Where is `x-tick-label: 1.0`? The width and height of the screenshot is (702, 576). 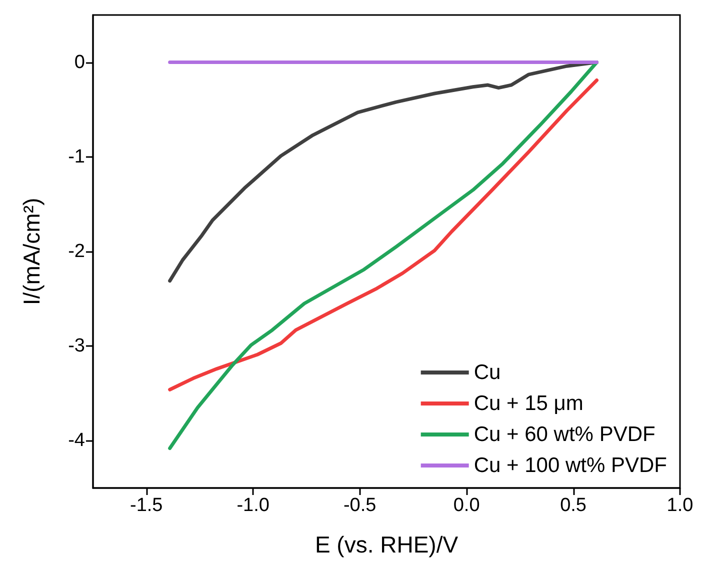 x-tick-label: 1.0 is located at coordinates (680, 505).